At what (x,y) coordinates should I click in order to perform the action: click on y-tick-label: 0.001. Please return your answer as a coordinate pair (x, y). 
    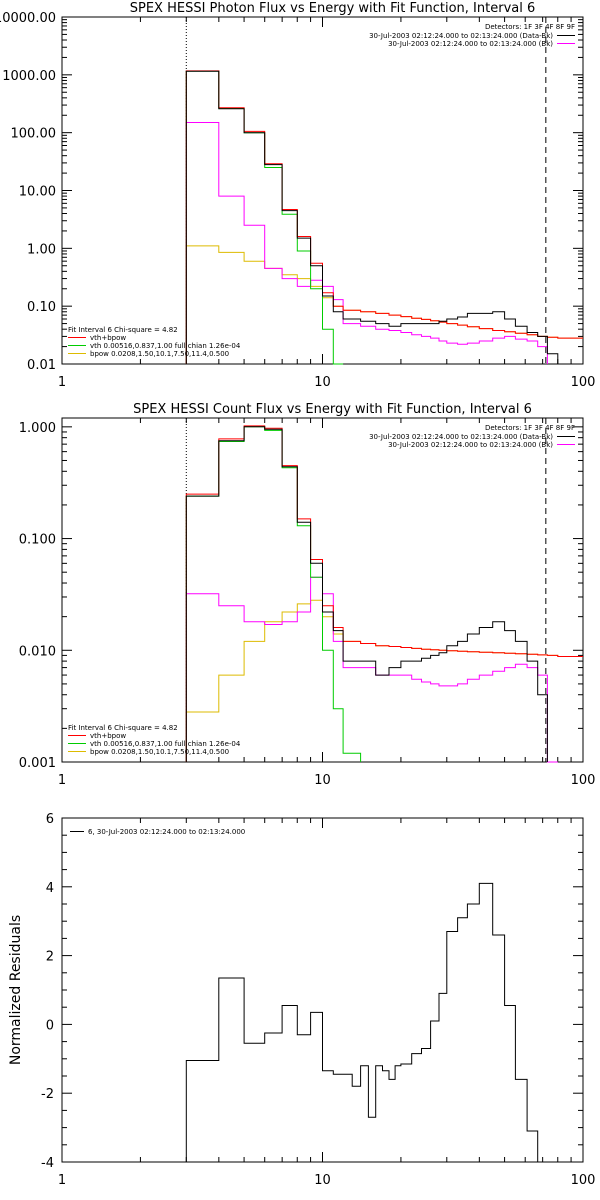
    Looking at the image, I should click on (37, 763).